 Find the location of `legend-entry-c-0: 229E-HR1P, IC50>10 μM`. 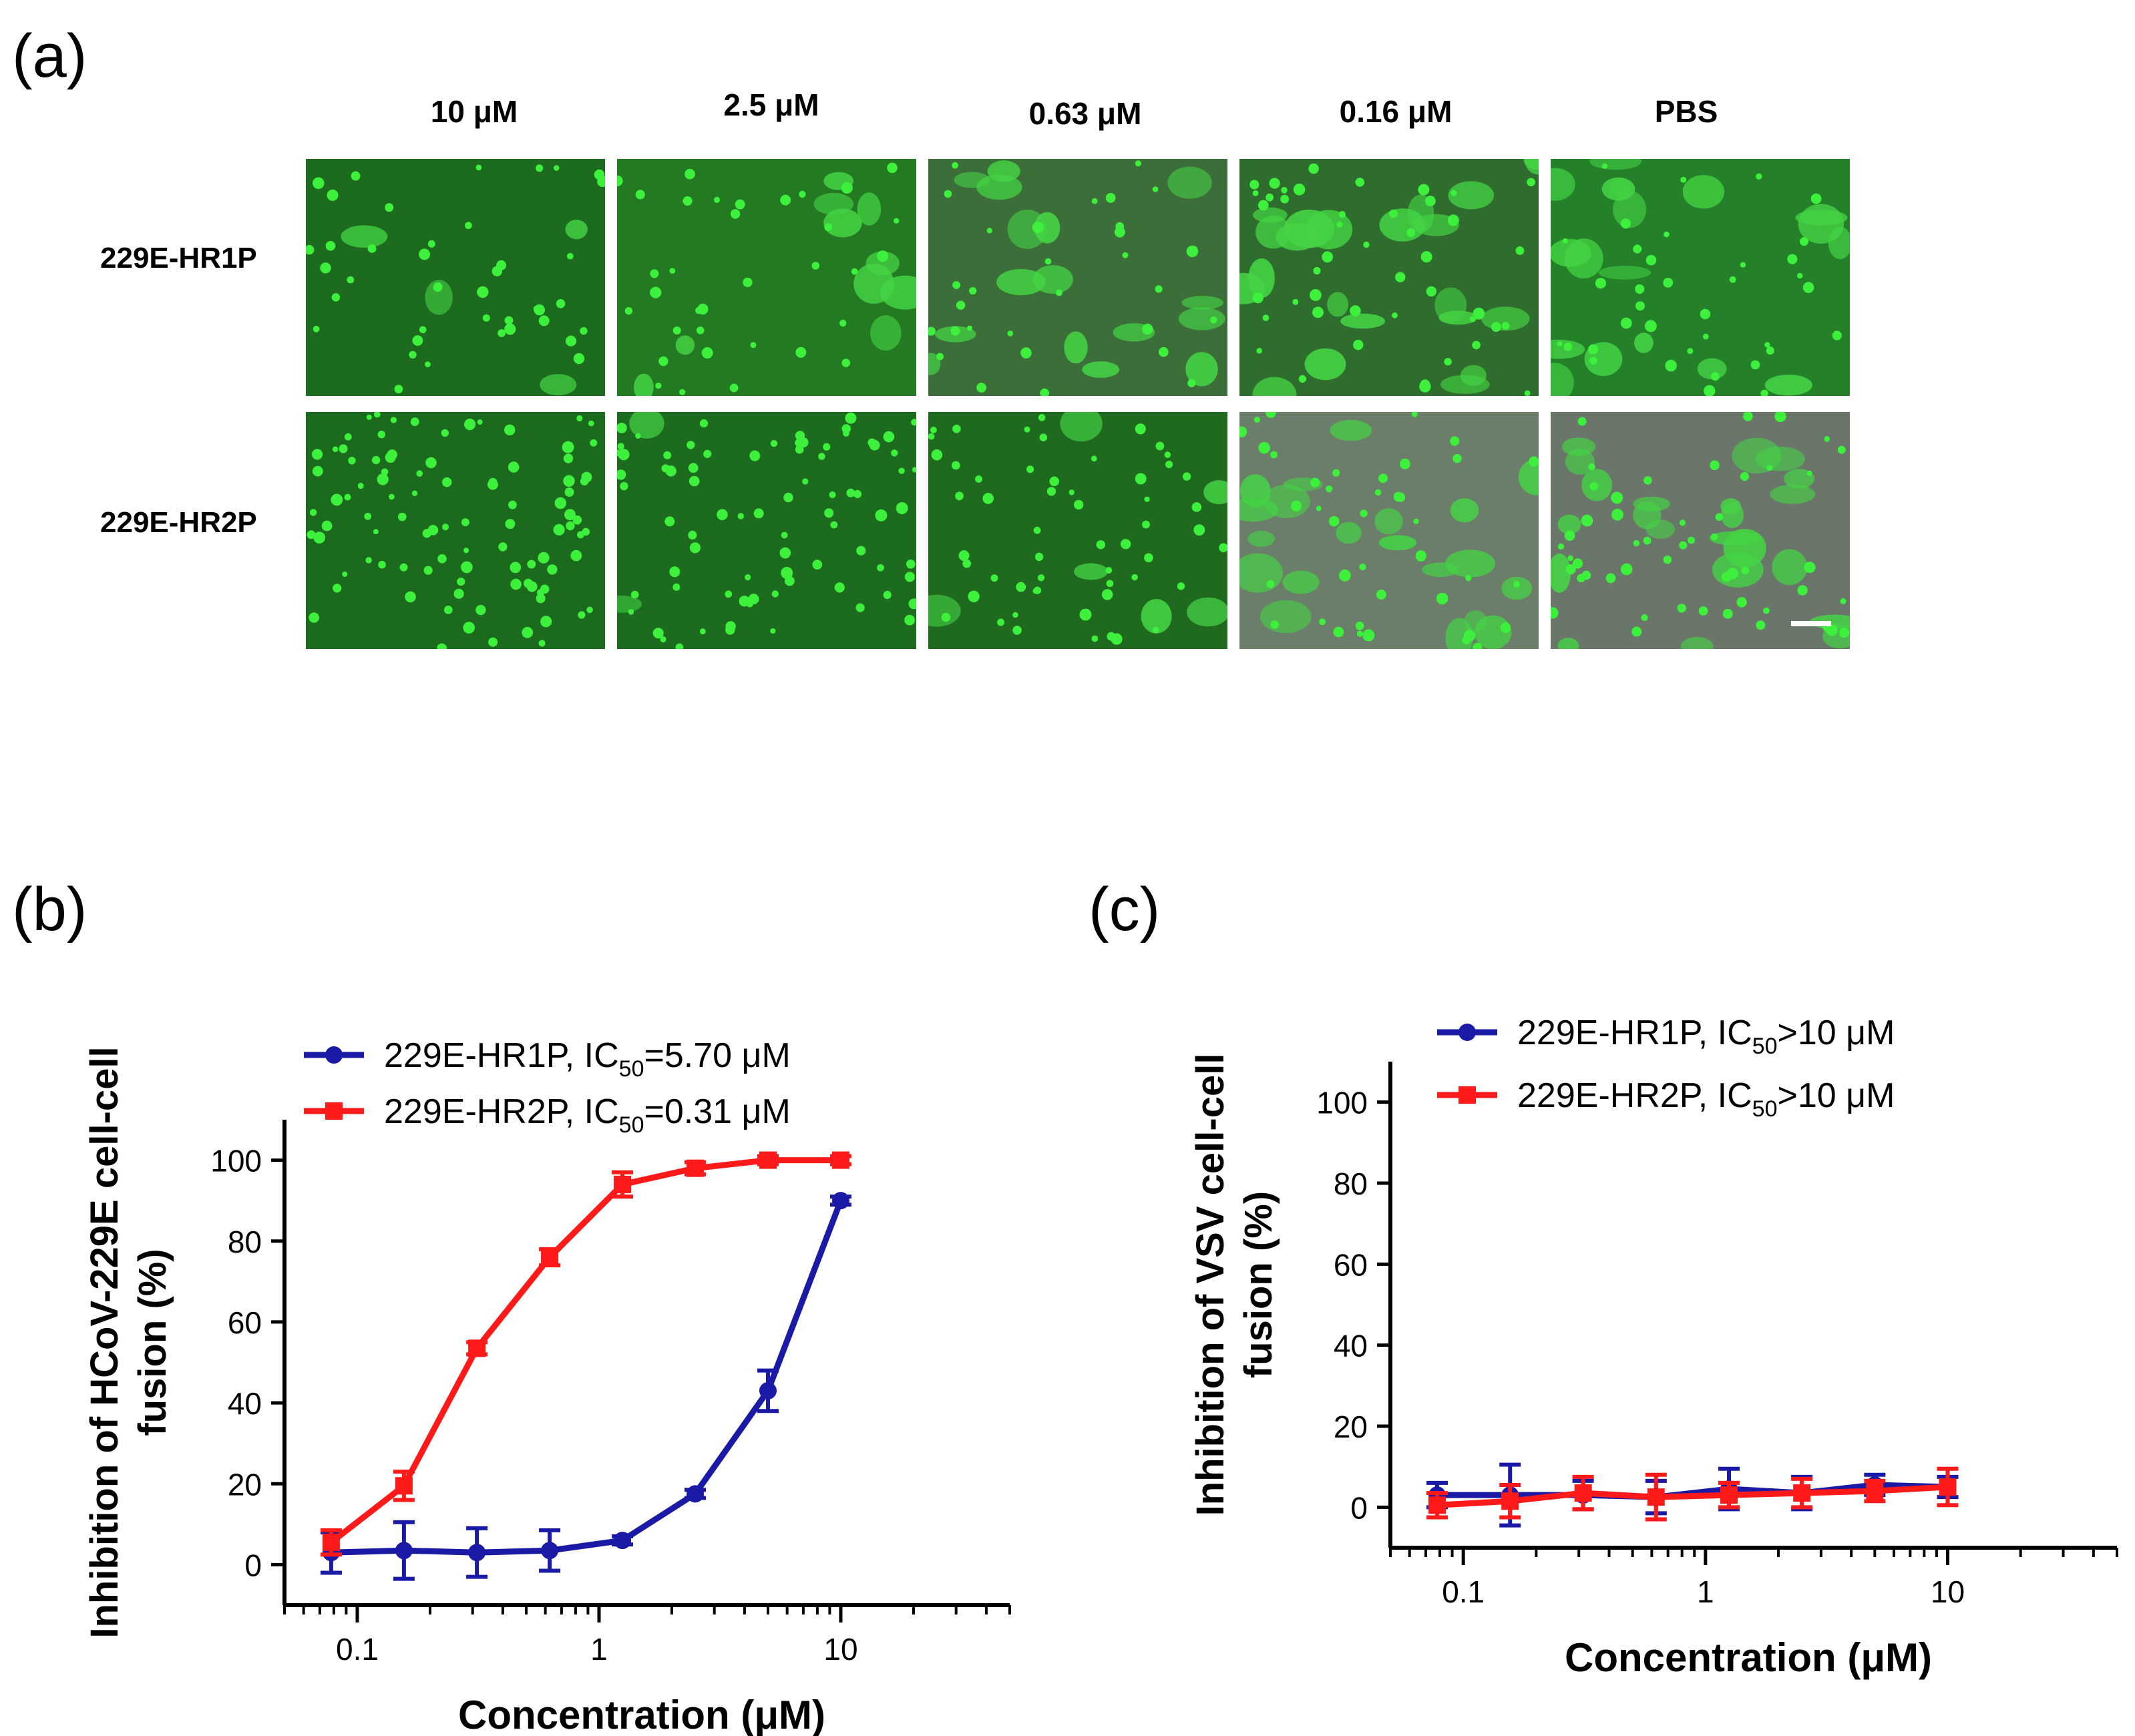

legend-entry-c-0: 229E-HR1P, IC50>10 μM is located at coordinates (1666, 1036).